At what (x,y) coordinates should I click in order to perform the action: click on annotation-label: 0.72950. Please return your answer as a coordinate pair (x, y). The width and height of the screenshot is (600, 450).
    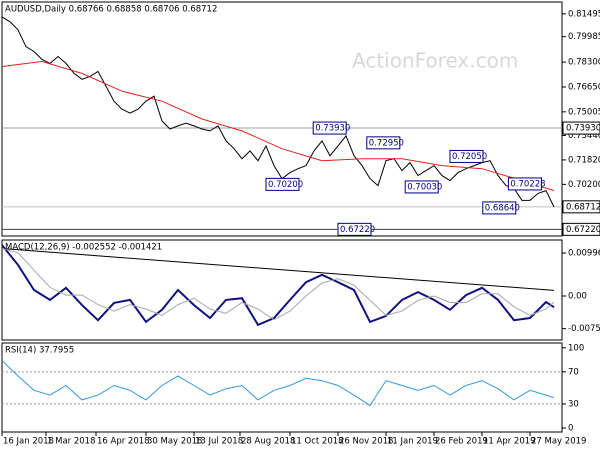
    Looking at the image, I should click on (386, 143).